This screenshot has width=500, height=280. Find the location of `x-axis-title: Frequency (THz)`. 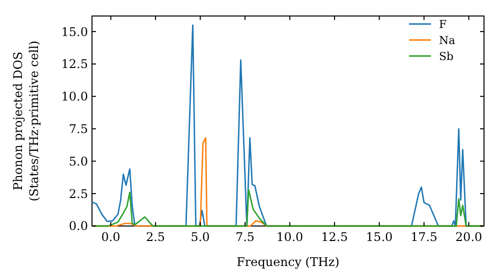

x-axis-title: Frequency (THz) is located at coordinates (288, 262).